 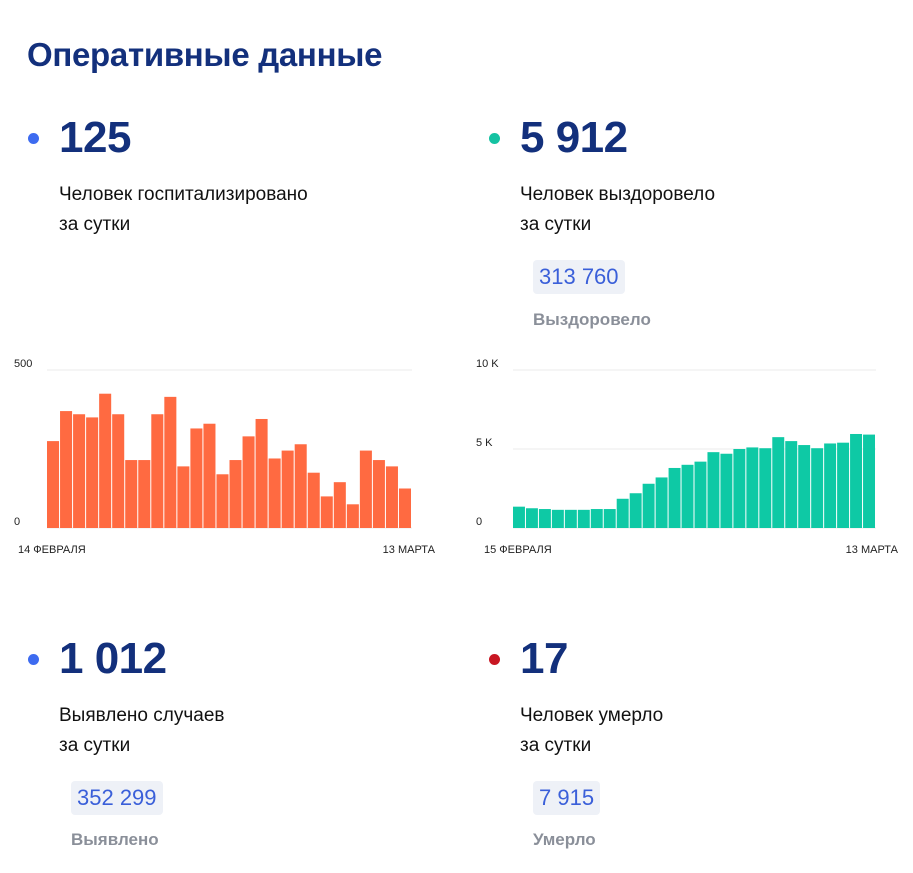 What do you see at coordinates (487, 364) in the screenshot?
I see `y-tick-label: 10 K` at bounding box center [487, 364].